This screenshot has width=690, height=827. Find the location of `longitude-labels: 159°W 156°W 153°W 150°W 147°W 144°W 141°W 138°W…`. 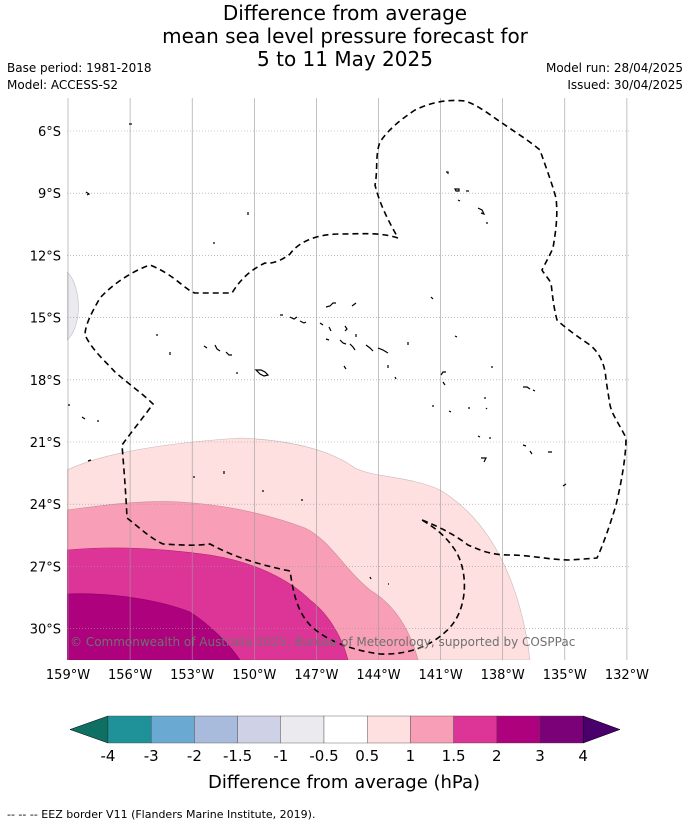

longitude-labels: 159°W 156°W 153°W 150°W 147°W 144°W 141°W 138°W… is located at coordinates (347, 675).